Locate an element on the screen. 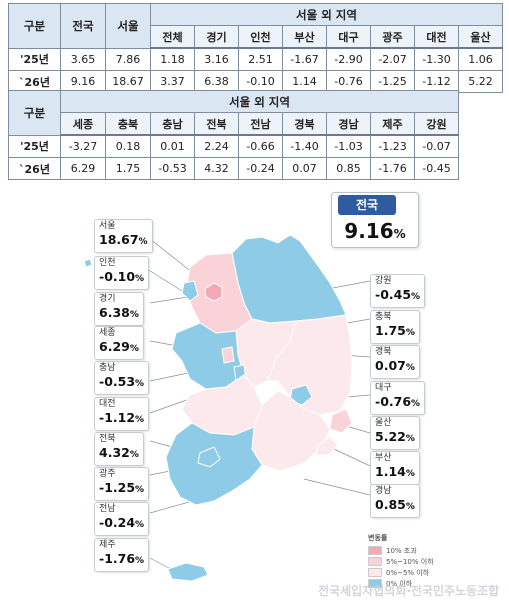 The width and height of the screenshot is (509, 614). cell-value: -1.76 is located at coordinates (392, 168).